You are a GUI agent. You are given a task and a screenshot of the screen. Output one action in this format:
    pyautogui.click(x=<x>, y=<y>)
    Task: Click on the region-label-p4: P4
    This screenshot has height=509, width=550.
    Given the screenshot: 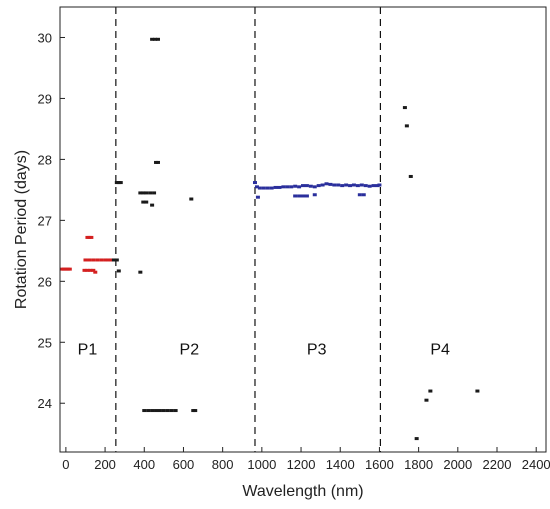 What is the action you would take?
    pyautogui.click(x=440, y=349)
    